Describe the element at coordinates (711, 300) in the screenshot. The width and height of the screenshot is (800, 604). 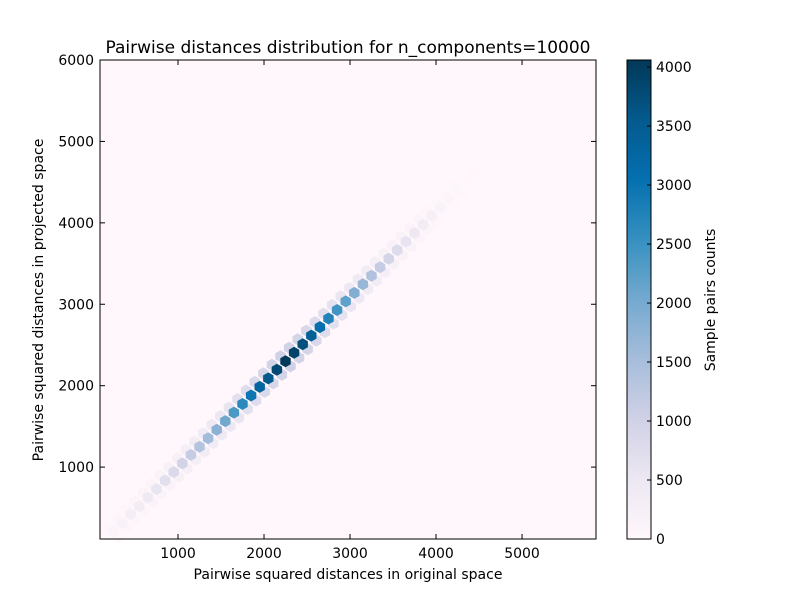
I see `colorbar-label: Sample pairs counts` at that location.